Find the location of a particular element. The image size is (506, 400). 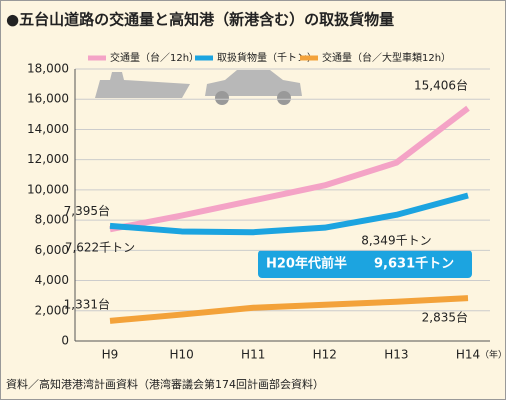

legend-label: 交通量（台／12h） is located at coordinates (154, 57).